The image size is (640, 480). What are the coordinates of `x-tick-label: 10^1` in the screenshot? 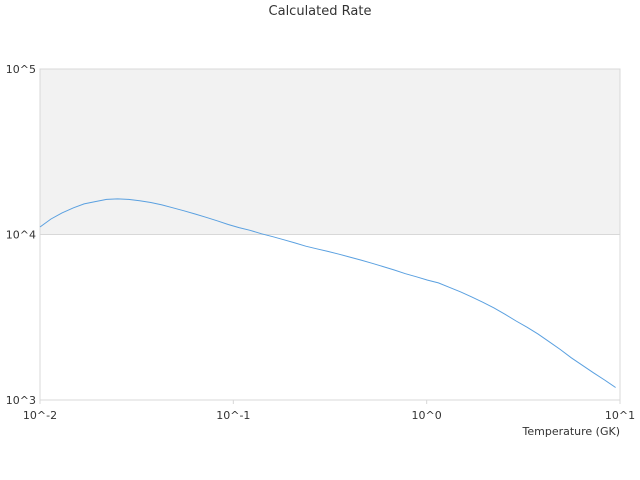 It's located at (620, 415).